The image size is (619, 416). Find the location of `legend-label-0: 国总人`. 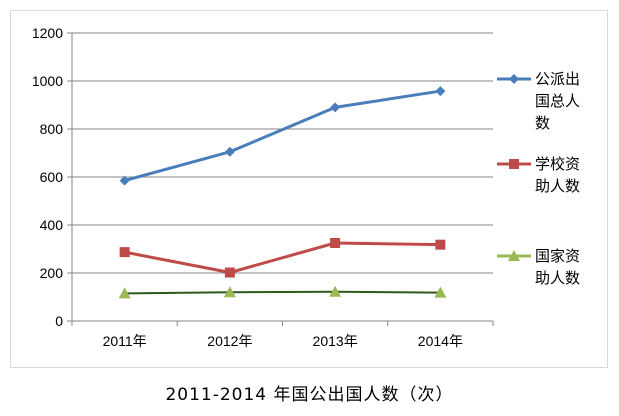

legend-label-0: 国总人 is located at coordinates (557, 101).